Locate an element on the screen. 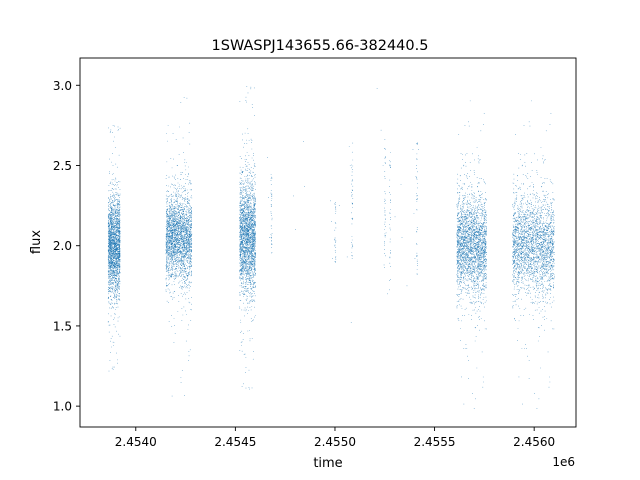 The image size is (640, 480). y-tick-label: 1.5 is located at coordinates (62, 326).